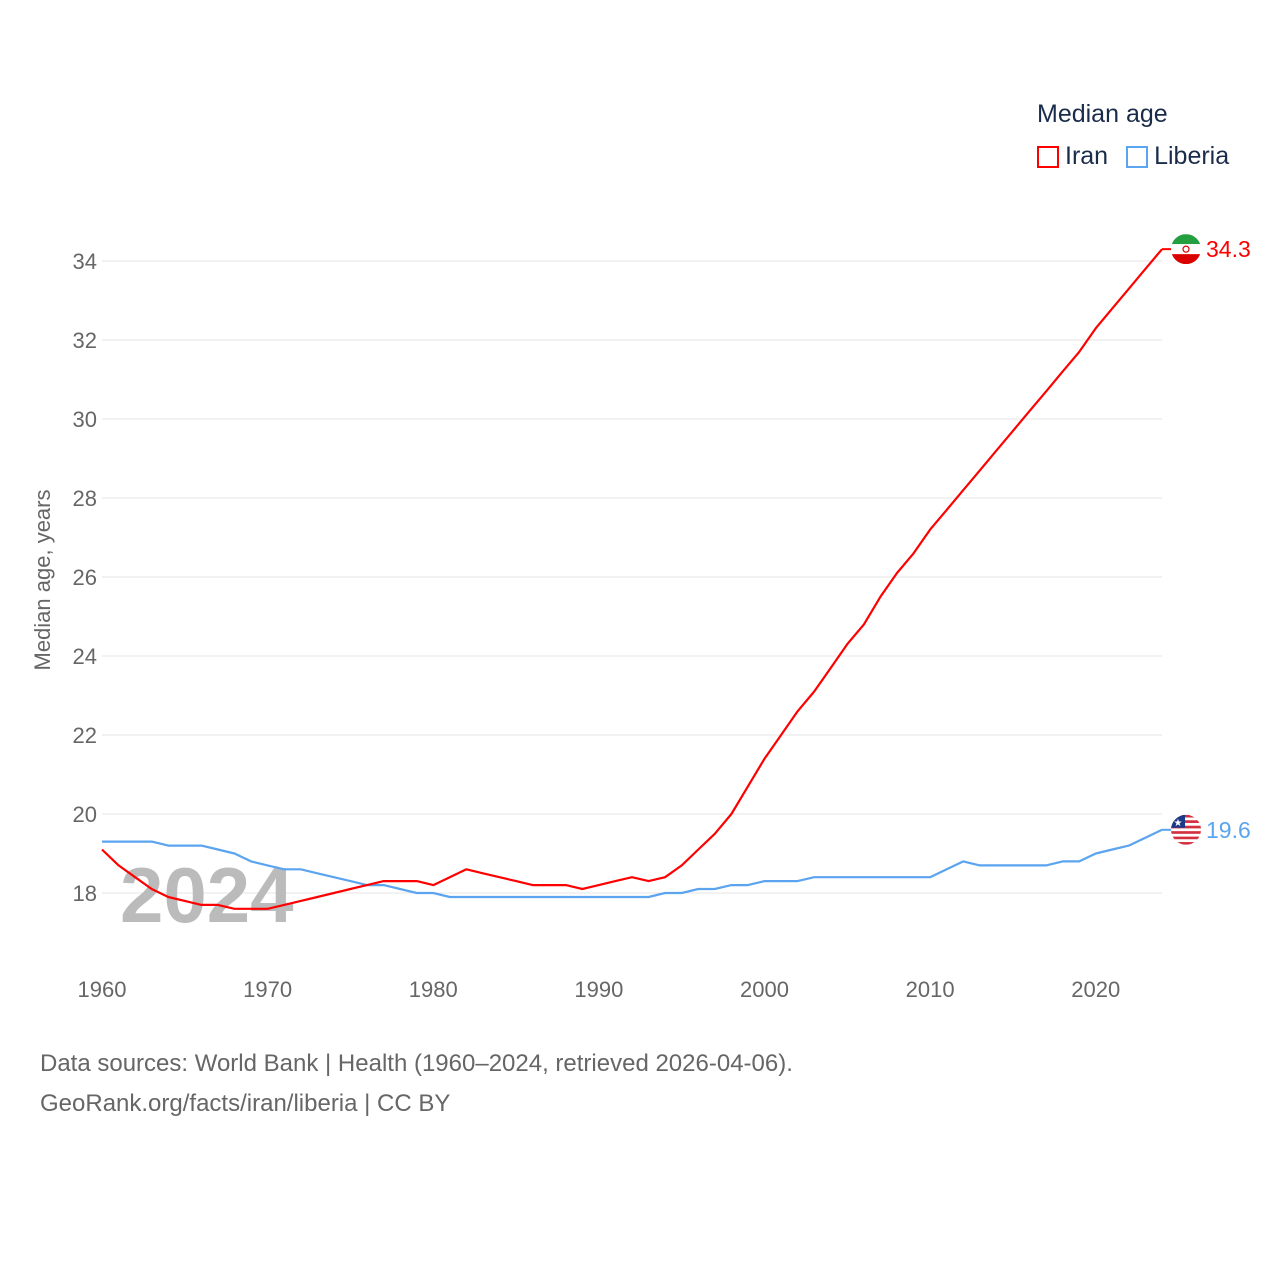  Describe the element at coordinates (85, 261) in the screenshot. I see `y-tick-label: 34` at that location.